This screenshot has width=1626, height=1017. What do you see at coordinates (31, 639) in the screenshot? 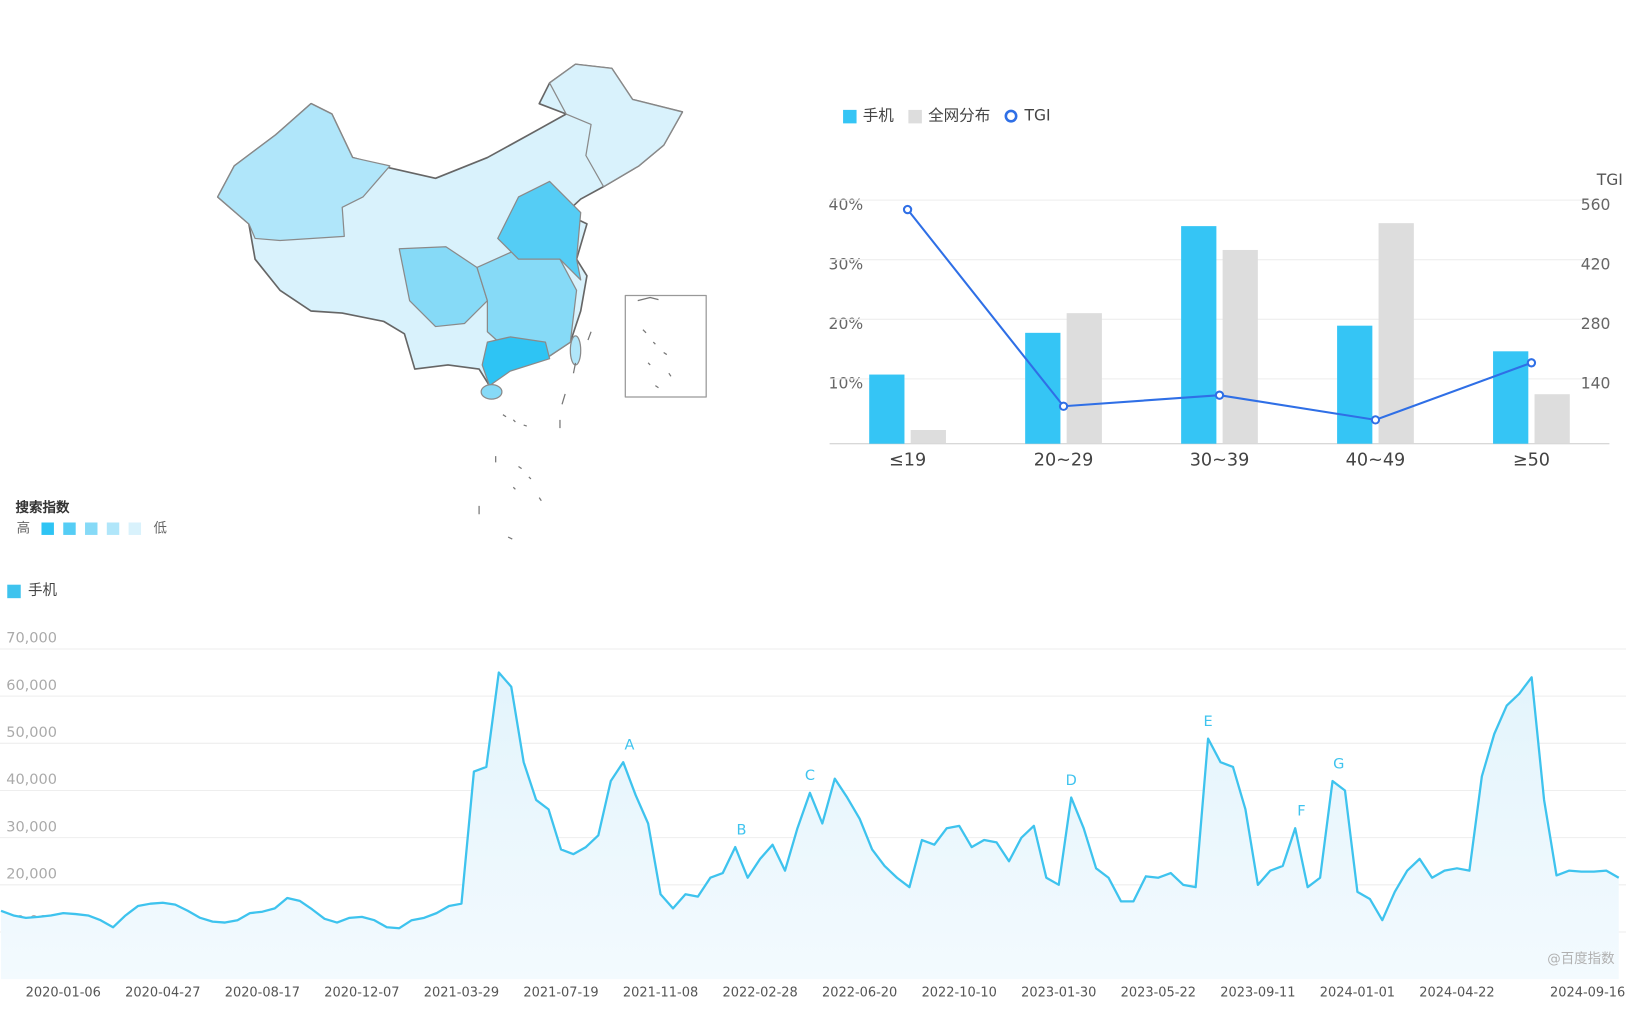
I see `y-tick-label: 70,000` at bounding box center [31, 639].